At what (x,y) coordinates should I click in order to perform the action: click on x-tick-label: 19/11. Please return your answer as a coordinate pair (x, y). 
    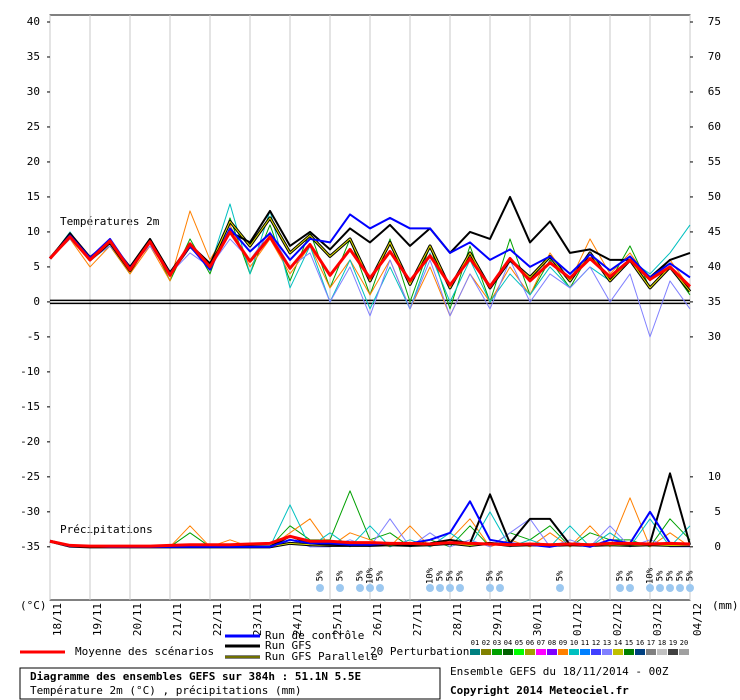
    Looking at the image, I should click on (97, 619).